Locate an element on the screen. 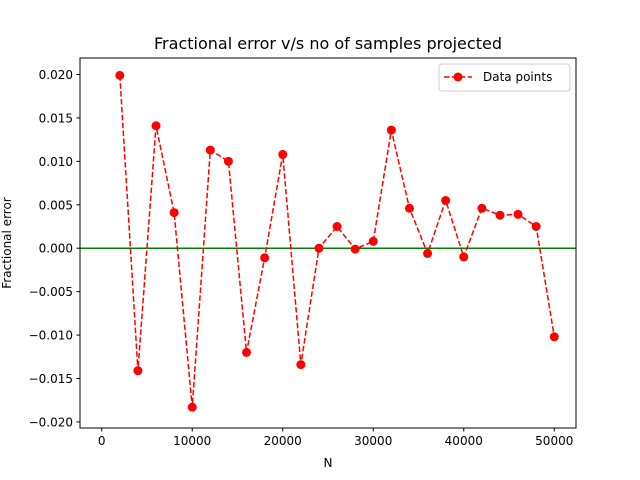 Image resolution: width=640 pixels, height=480 pixels. x-tick-label: 30000 is located at coordinates (373, 441).